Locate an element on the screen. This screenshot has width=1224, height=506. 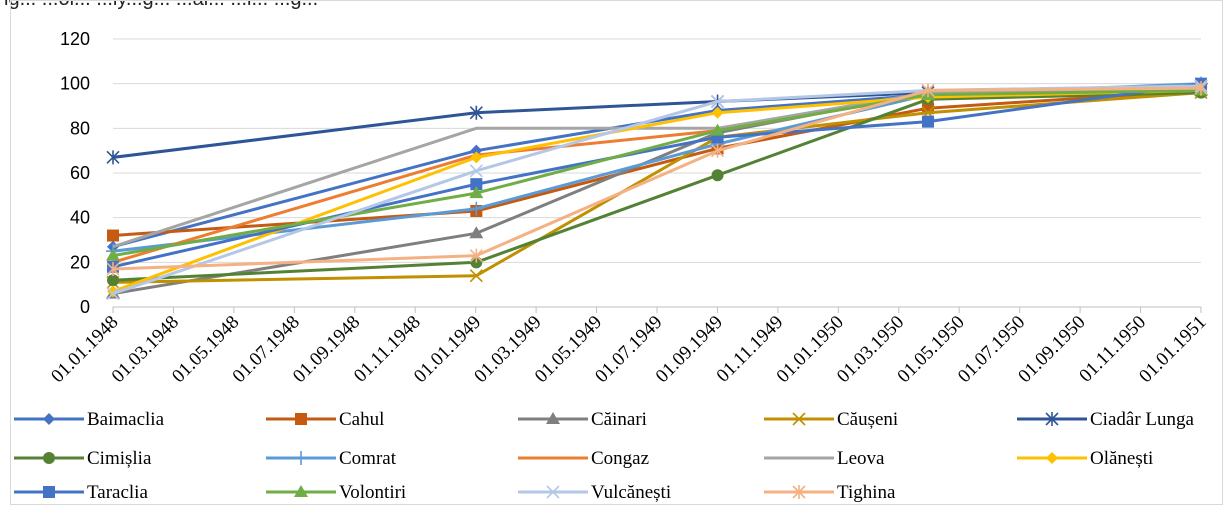
legend-item: Ciadâr Lunga is located at coordinates (1106, 419).